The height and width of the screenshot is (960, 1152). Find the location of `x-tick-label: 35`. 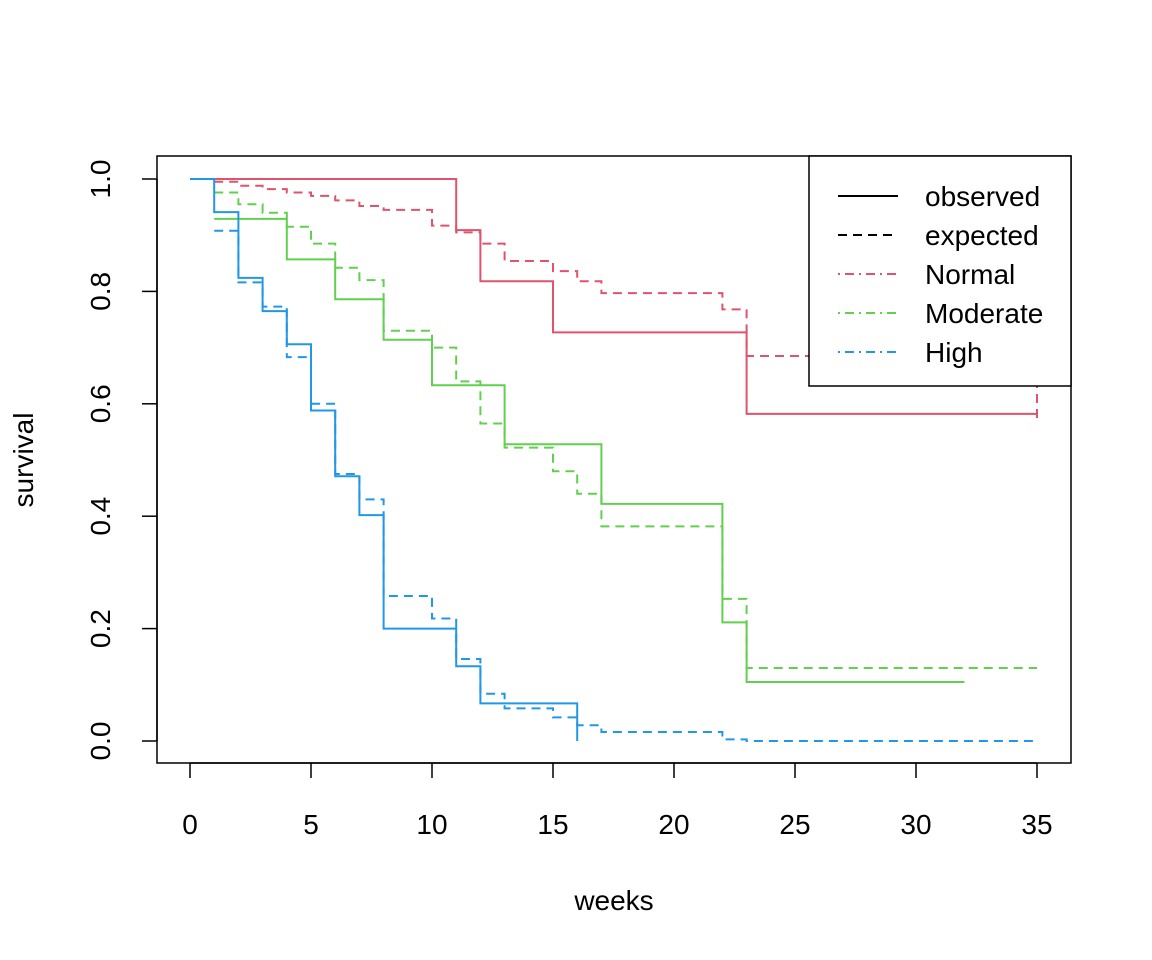

x-tick-label: 35 is located at coordinates (1036, 824).